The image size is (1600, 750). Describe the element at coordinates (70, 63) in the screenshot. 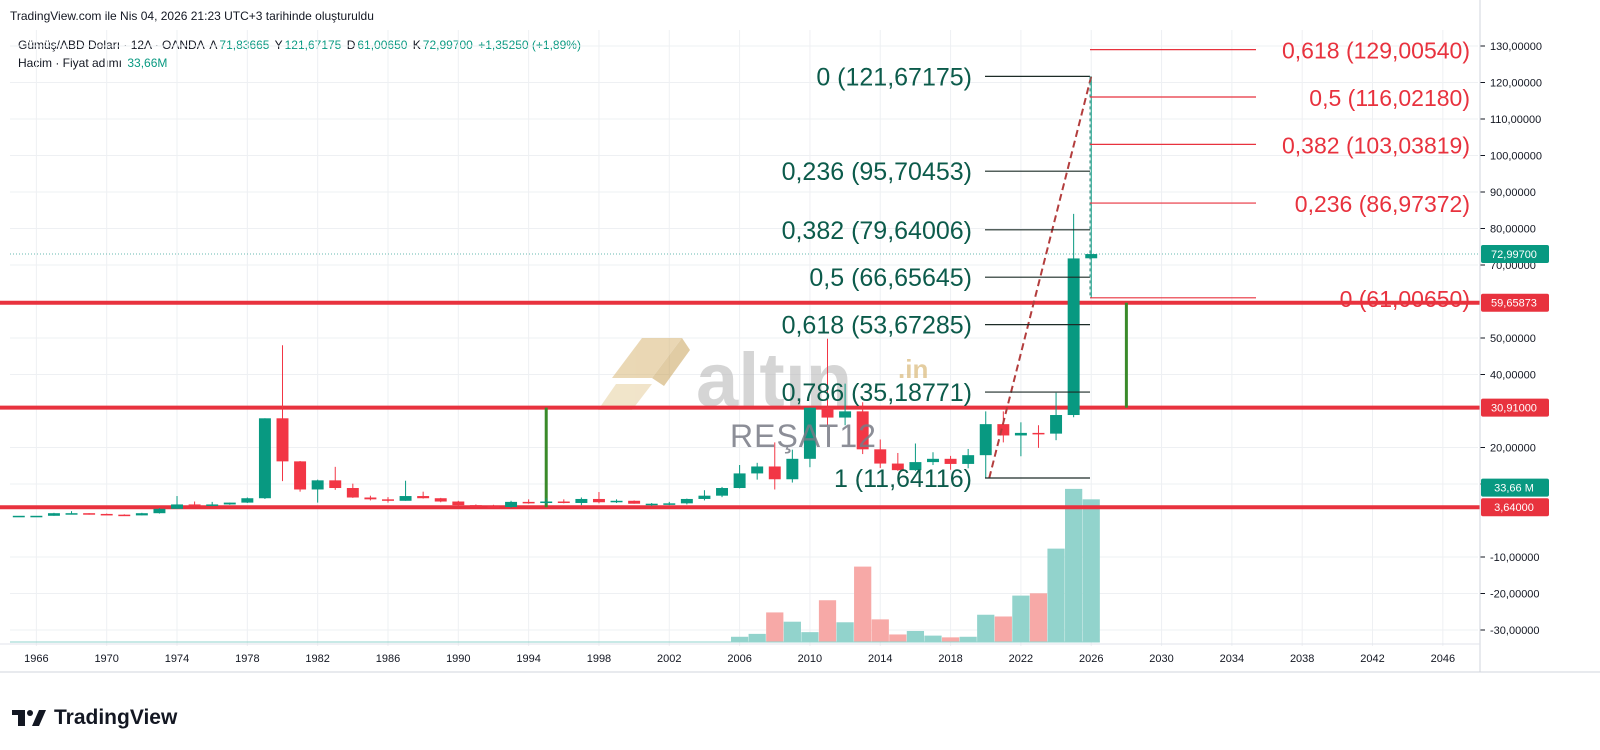

I see `legend-volume-label: Hacim · Fiyat adımı` at that location.